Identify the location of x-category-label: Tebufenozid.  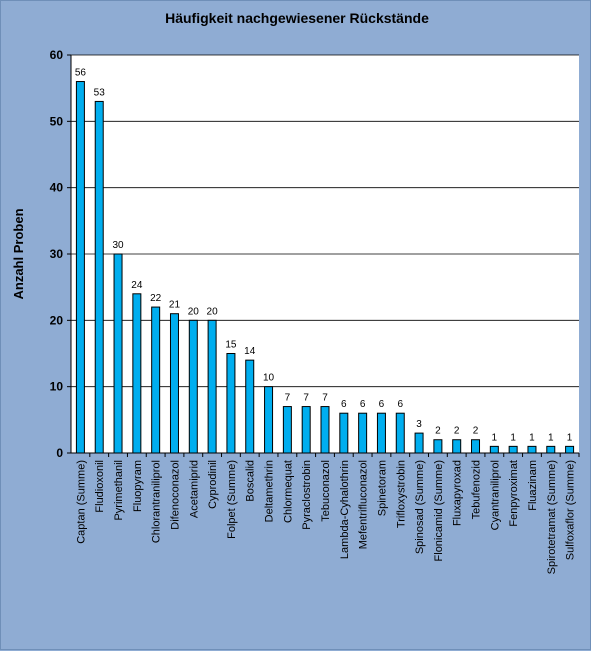
(477, 489).